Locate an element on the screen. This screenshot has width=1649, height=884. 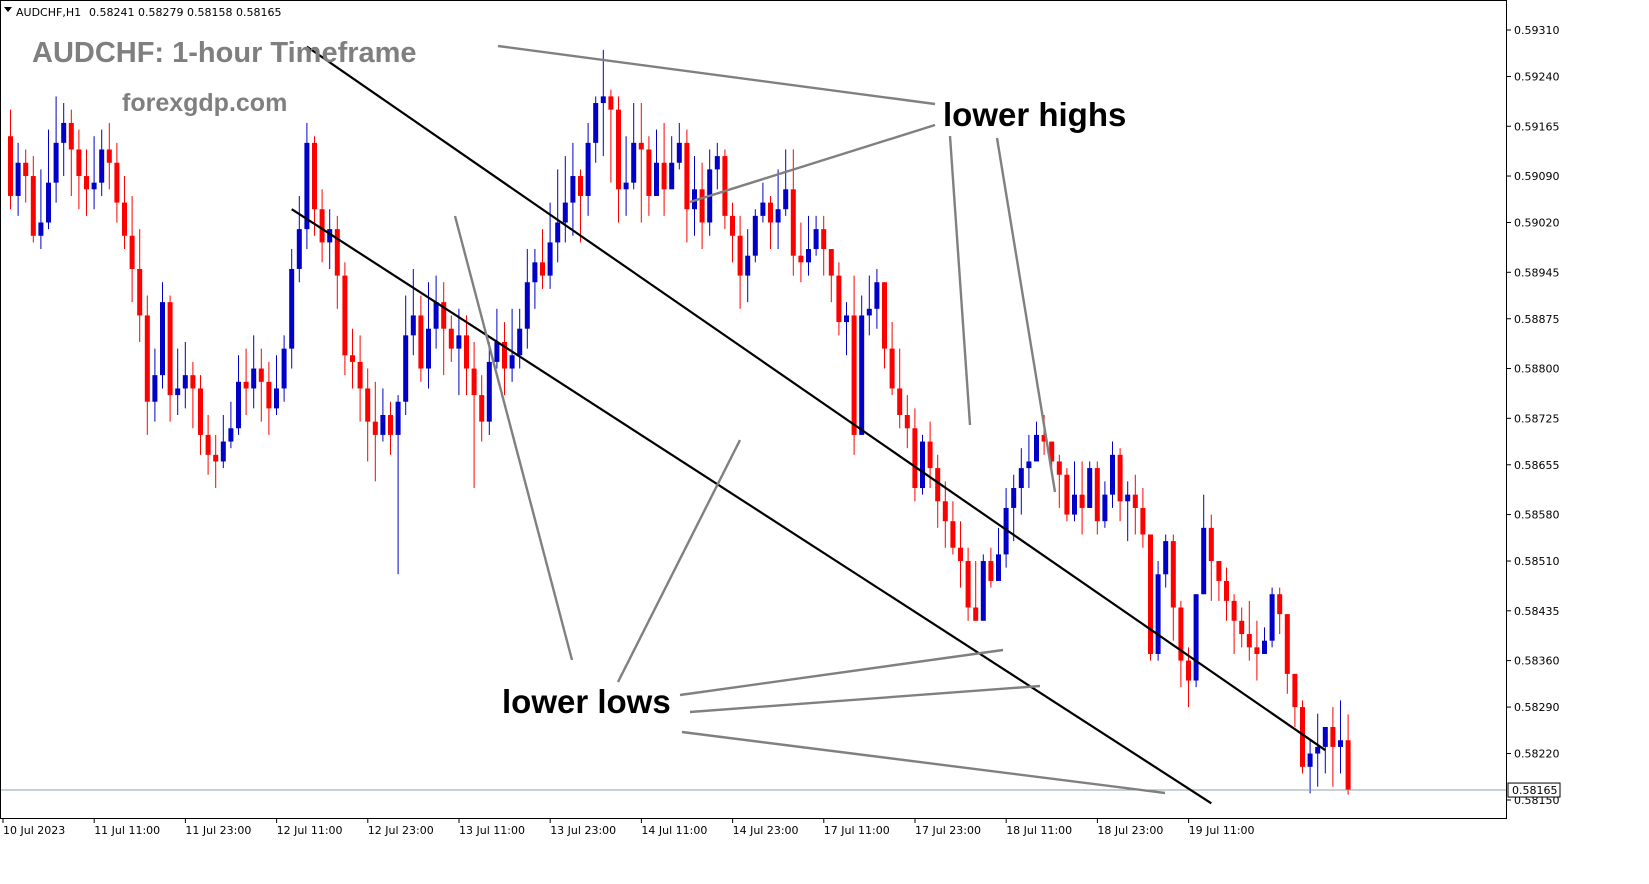
dropdown-triangle-icon is located at coordinates (8, 9).